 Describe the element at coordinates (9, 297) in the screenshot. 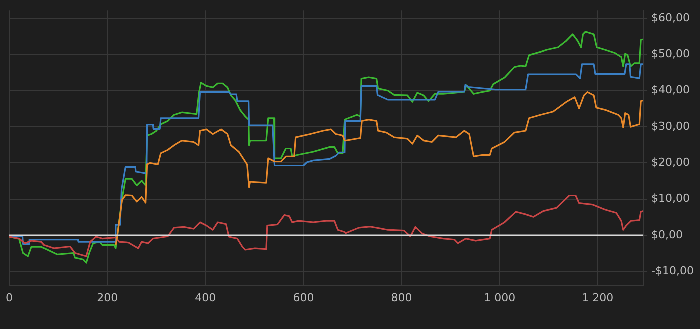

I see `x-tick-label: 0` at that location.